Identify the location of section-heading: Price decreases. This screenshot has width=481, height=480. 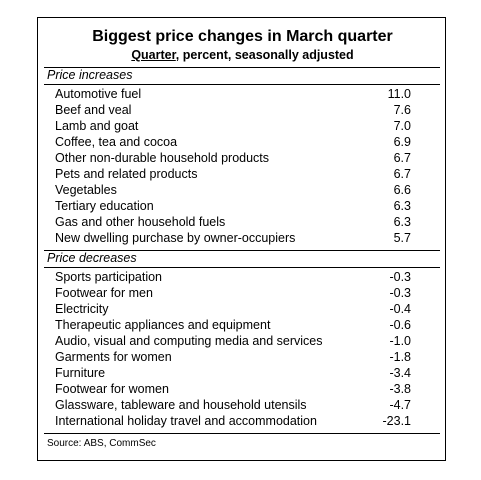
(92, 258).